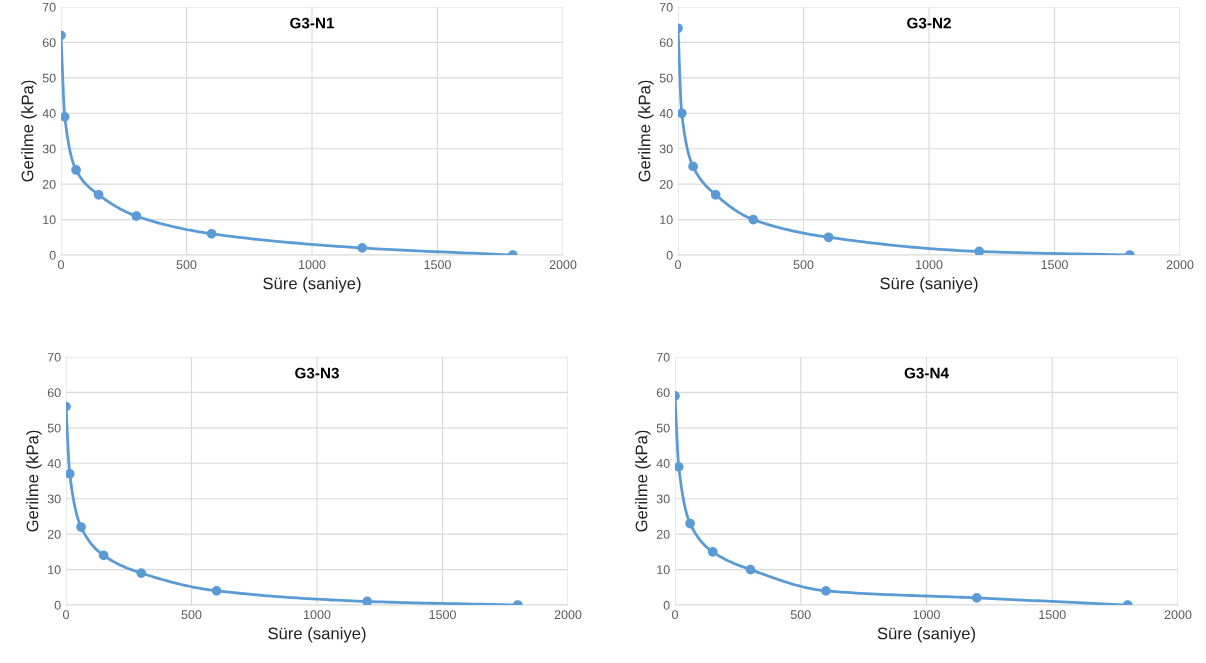 The image size is (1206, 663). I want to click on text: G3-N3, so click(317, 373).